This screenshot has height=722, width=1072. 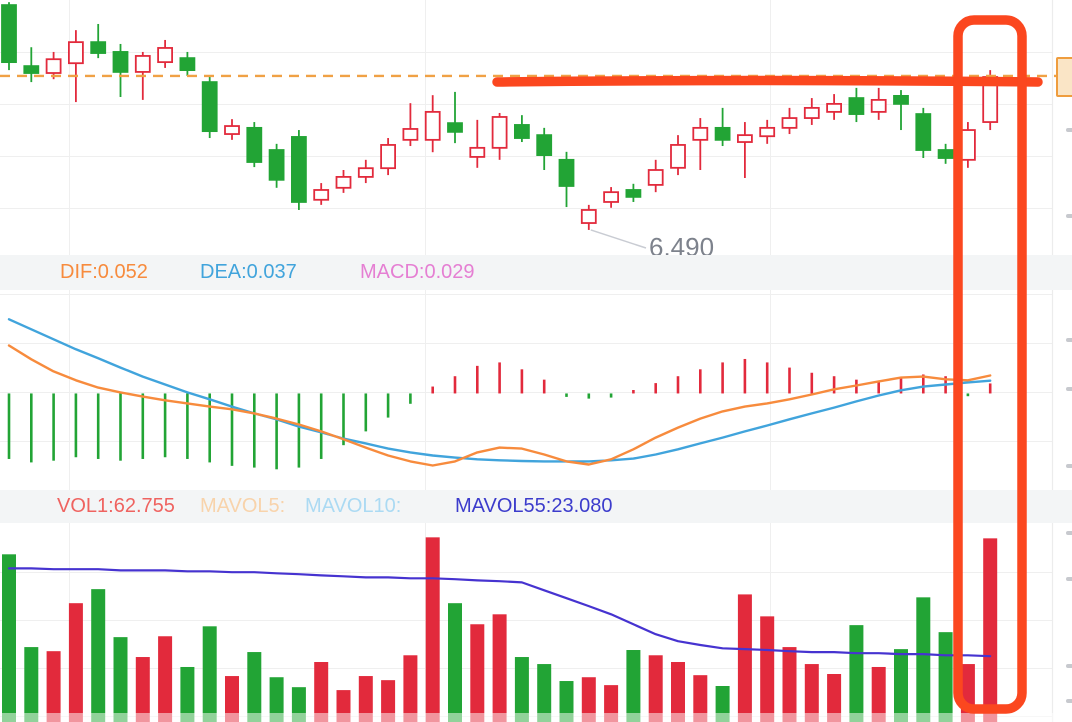 What do you see at coordinates (536, 272) in the screenshot?
I see `macd-indicator-header: DIF:0.052 DEA:0.037 MACD:0.029` at bounding box center [536, 272].